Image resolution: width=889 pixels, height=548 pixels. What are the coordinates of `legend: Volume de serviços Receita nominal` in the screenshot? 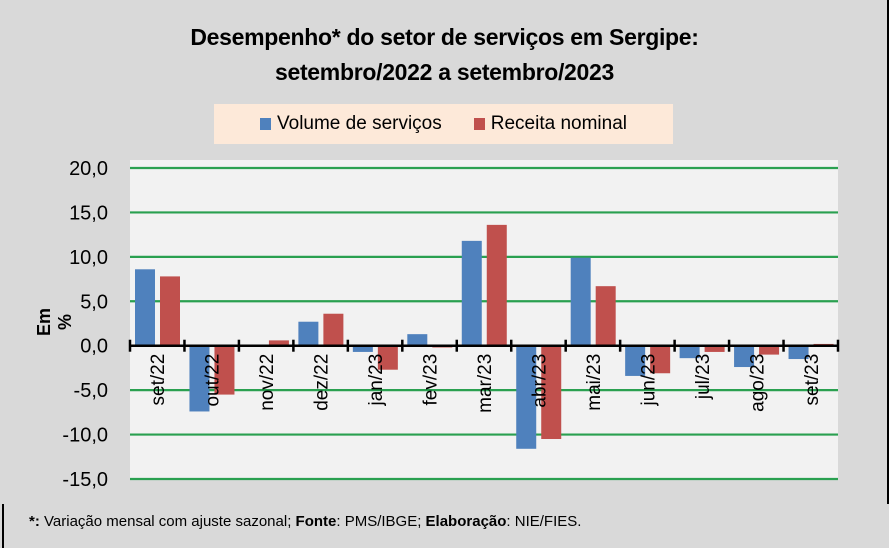 It's located at (443, 124).